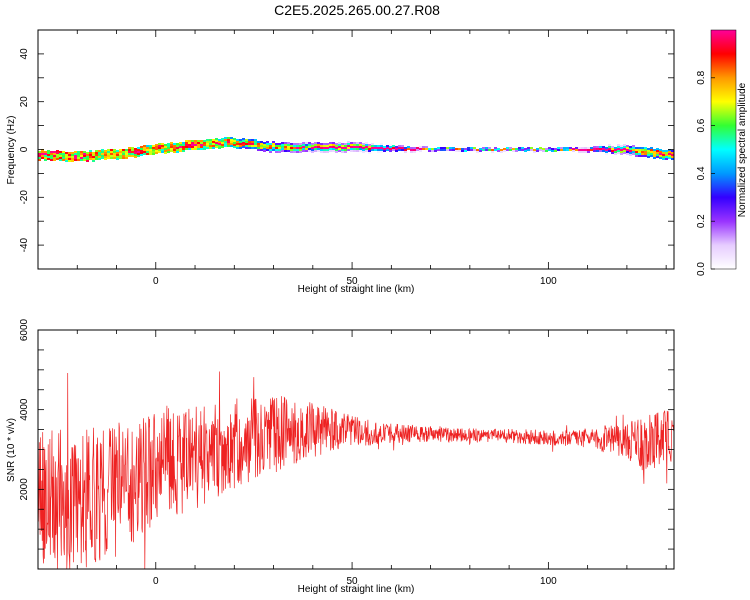  I want to click on colorbar-label: Normalized spectral amplitude, so click(742, 149).